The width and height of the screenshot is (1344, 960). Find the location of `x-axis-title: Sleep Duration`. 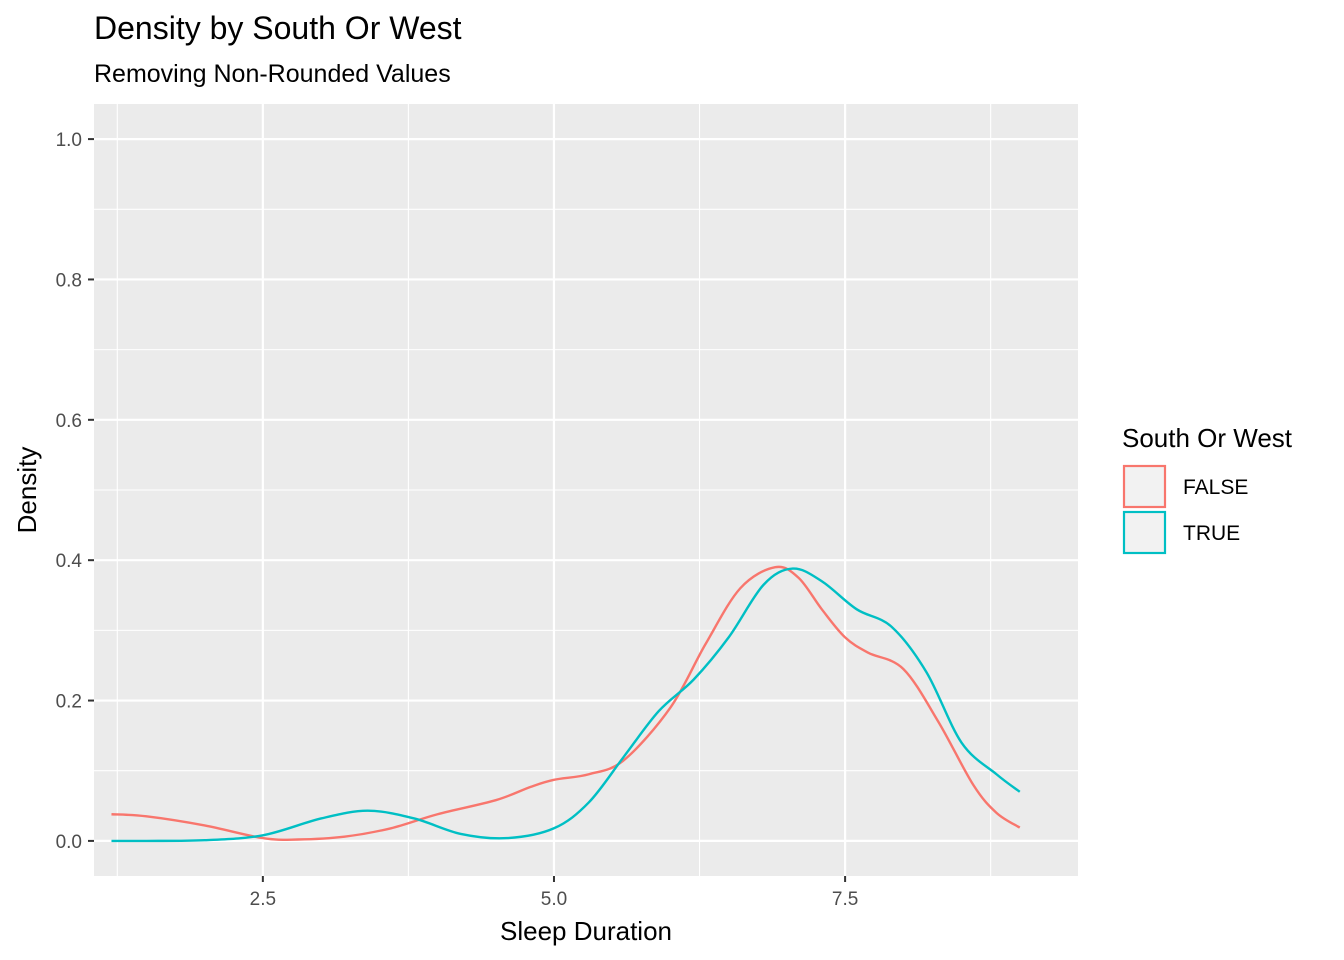

x-axis-title: Sleep Duration is located at coordinates (586, 931).